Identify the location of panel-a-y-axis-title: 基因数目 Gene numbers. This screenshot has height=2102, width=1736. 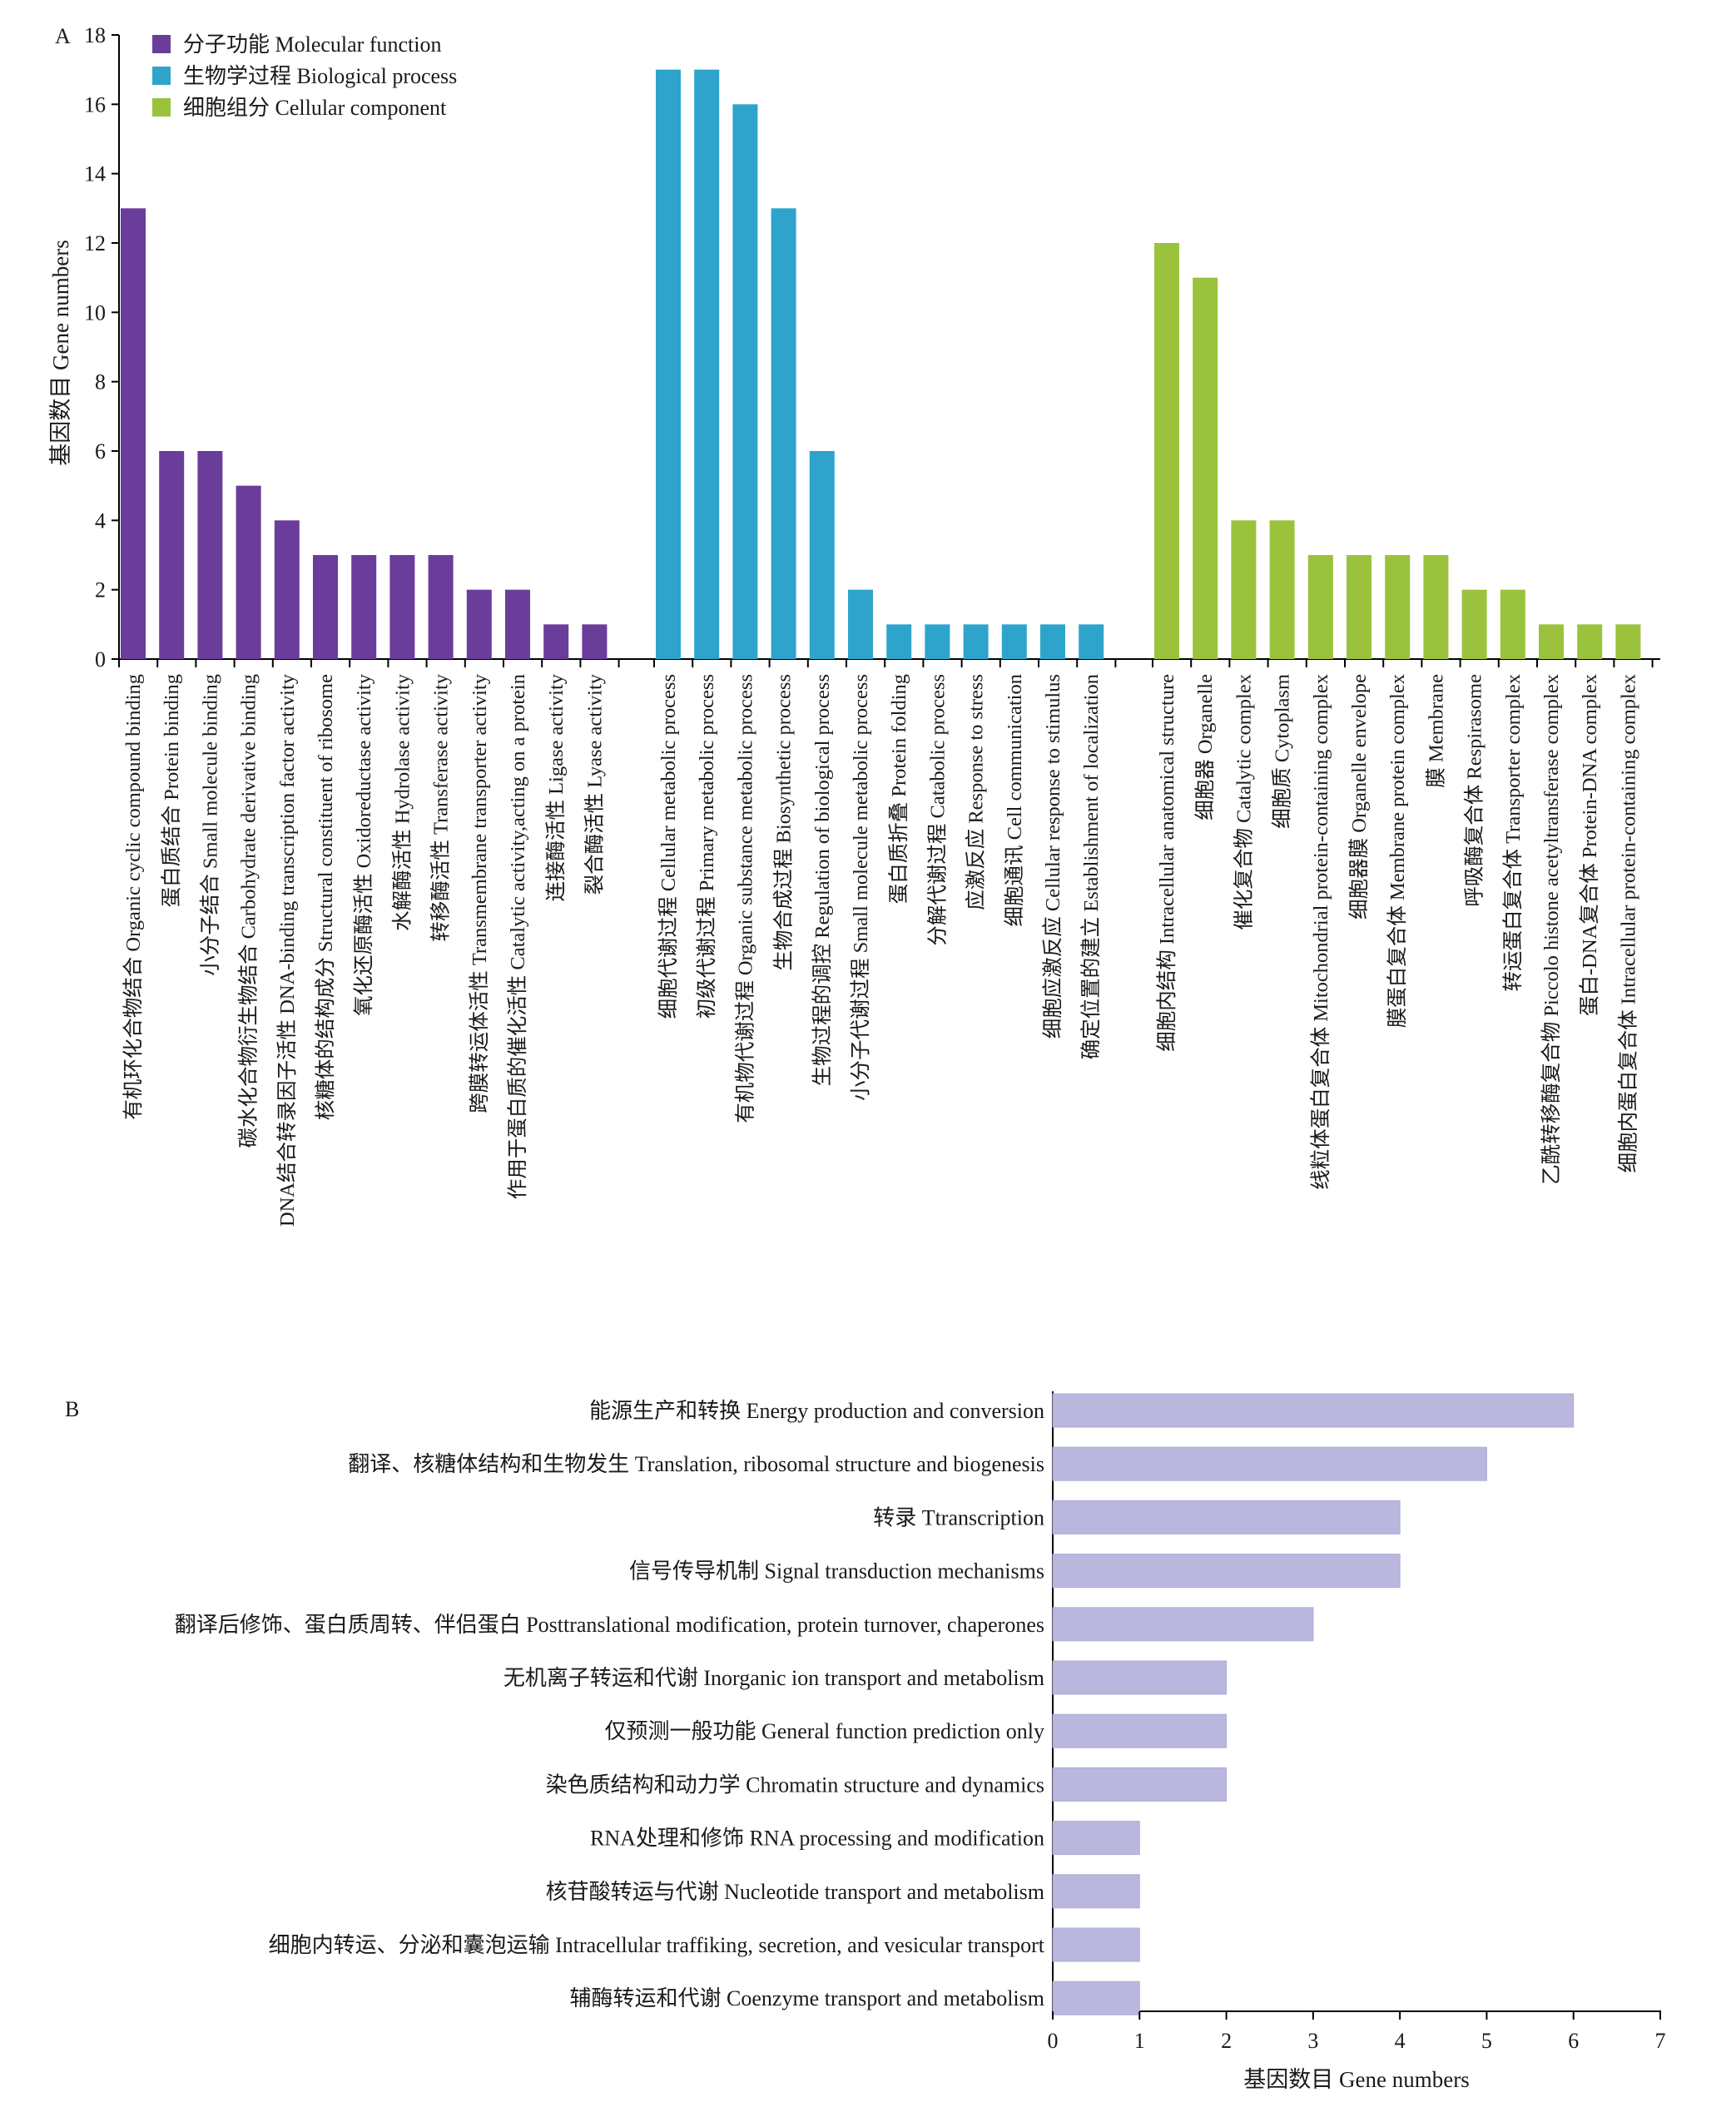
(61, 353).